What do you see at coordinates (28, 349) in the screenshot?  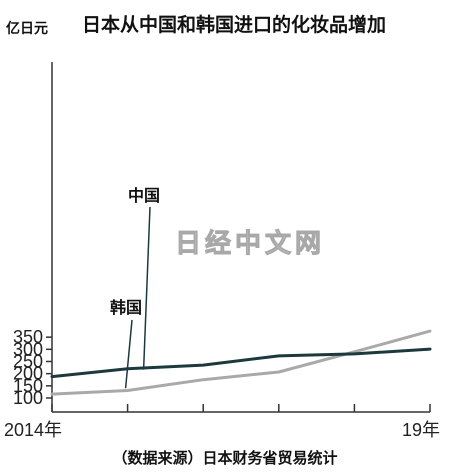 I see `y-tick-label: 300` at bounding box center [28, 349].